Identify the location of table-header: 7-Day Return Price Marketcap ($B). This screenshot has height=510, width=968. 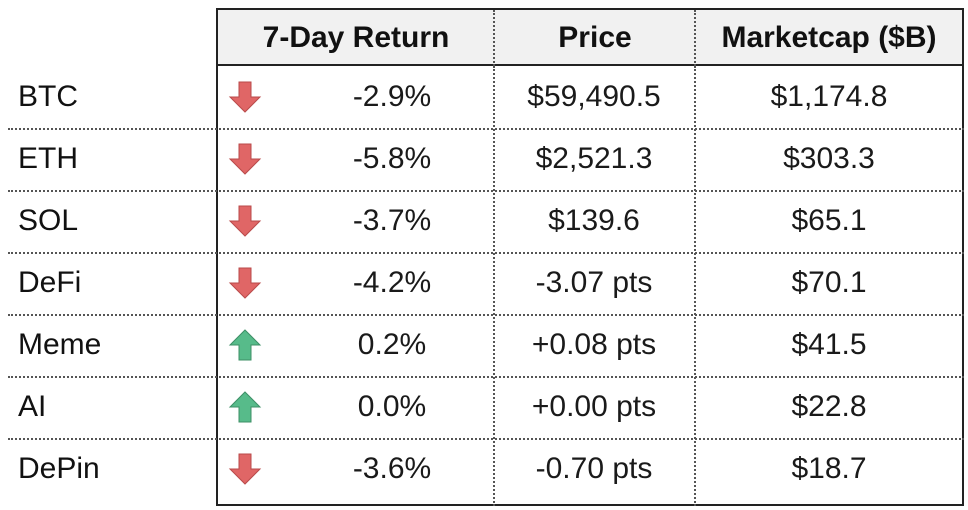
(590, 37).